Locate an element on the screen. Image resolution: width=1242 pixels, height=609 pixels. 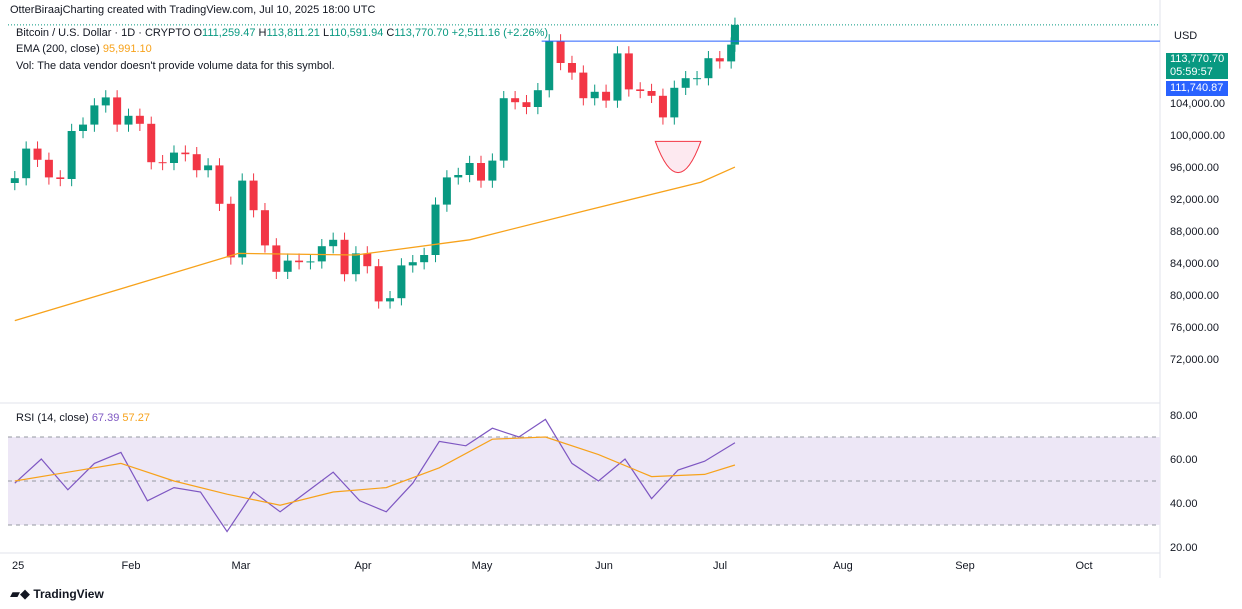
rsi-axis-label: 20.00 is located at coordinates (1184, 548).